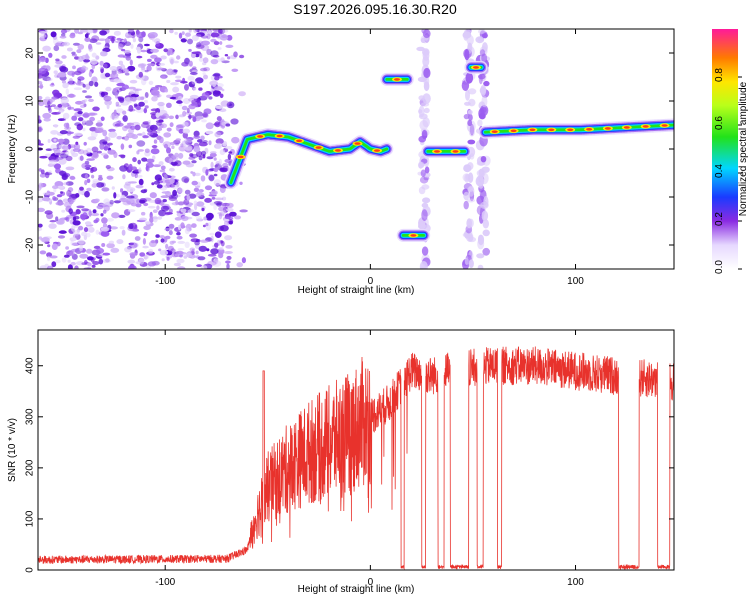 The width and height of the screenshot is (750, 600). I want to click on x-tick-label: 100, so click(575, 582).